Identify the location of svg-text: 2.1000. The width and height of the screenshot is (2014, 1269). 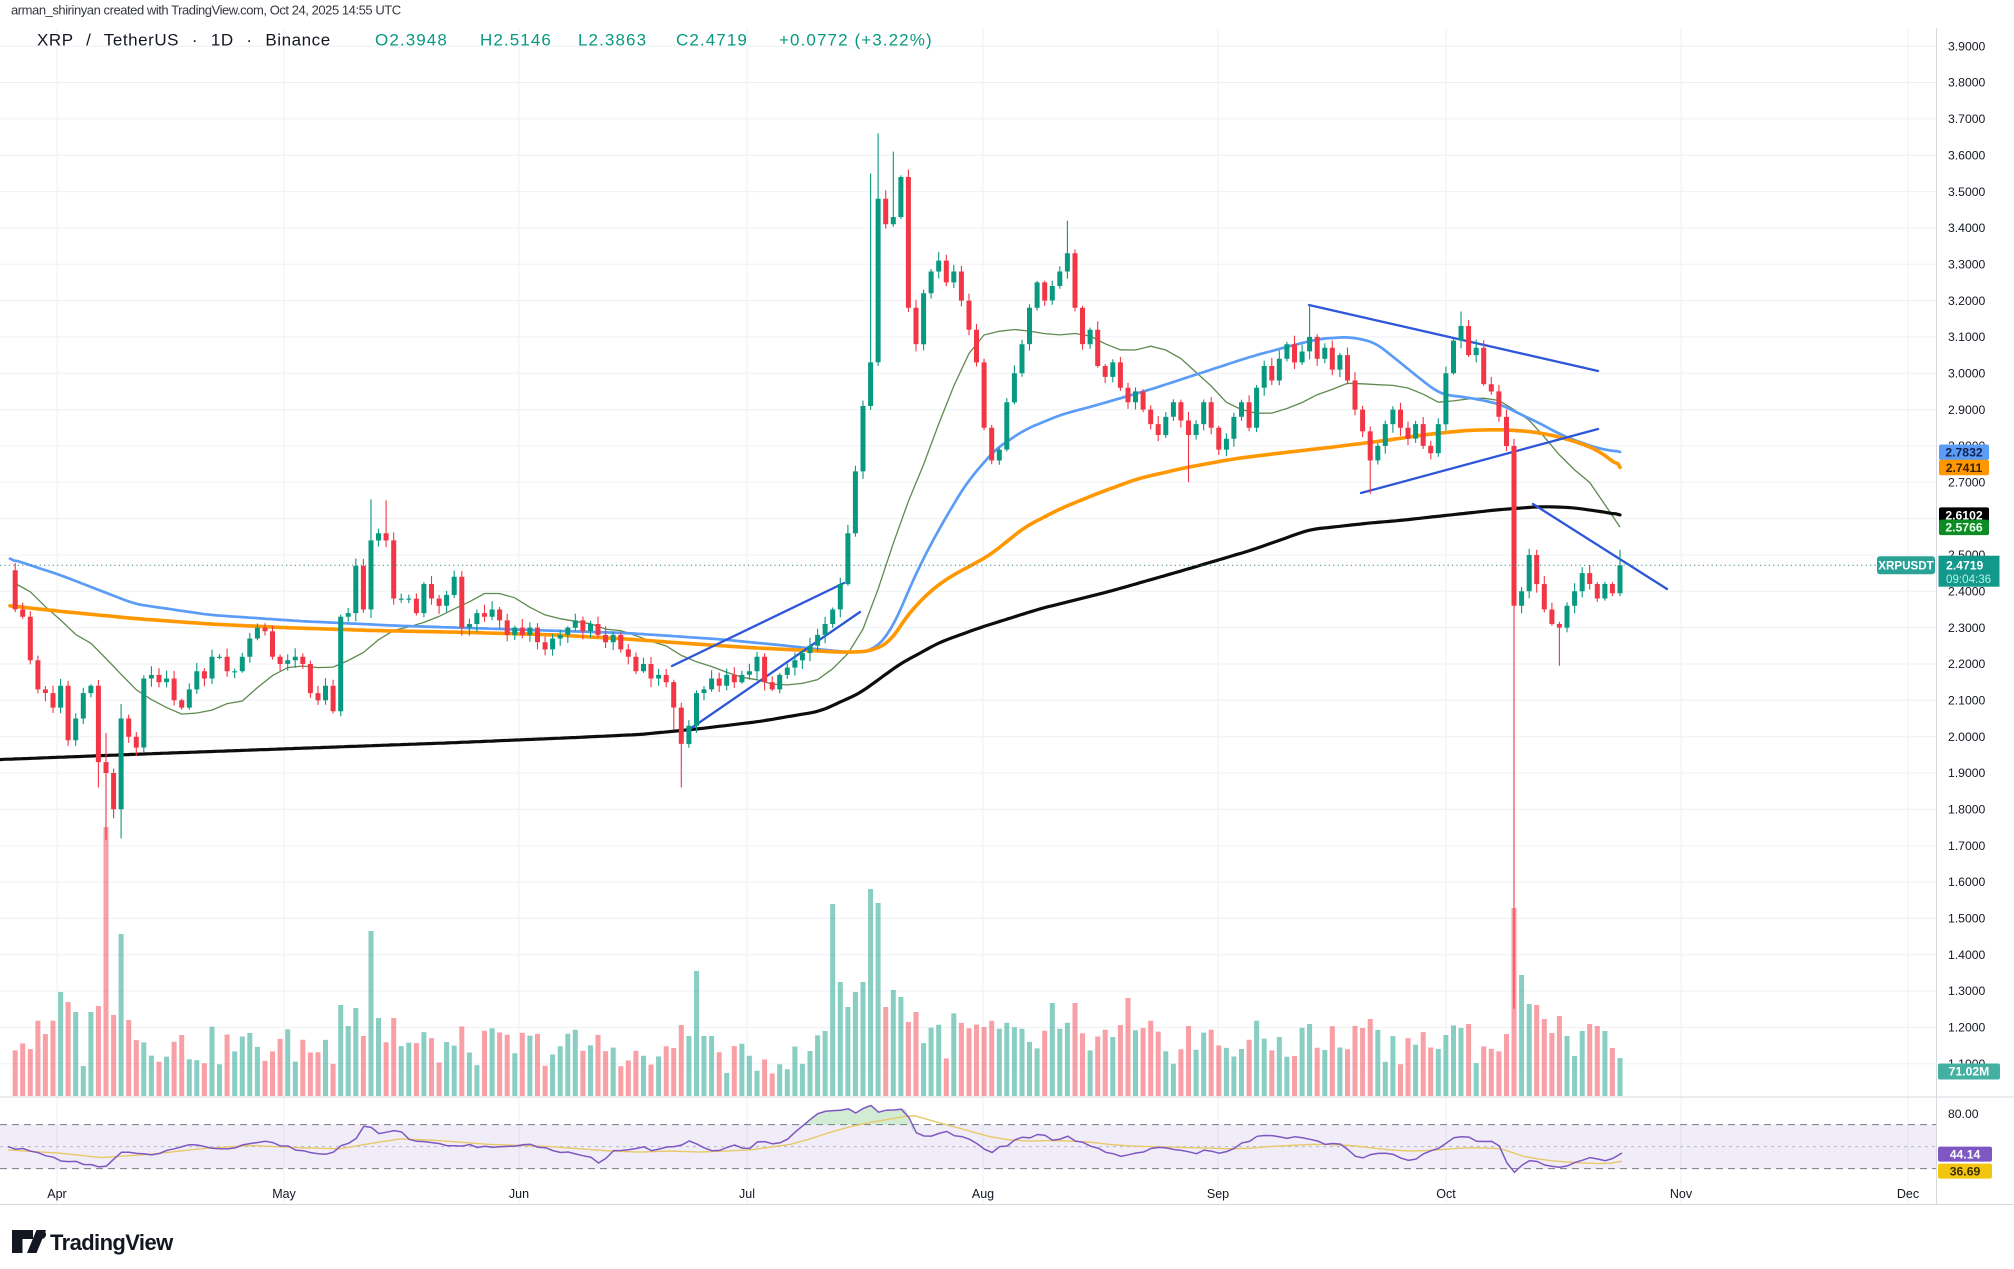
(1966, 701).